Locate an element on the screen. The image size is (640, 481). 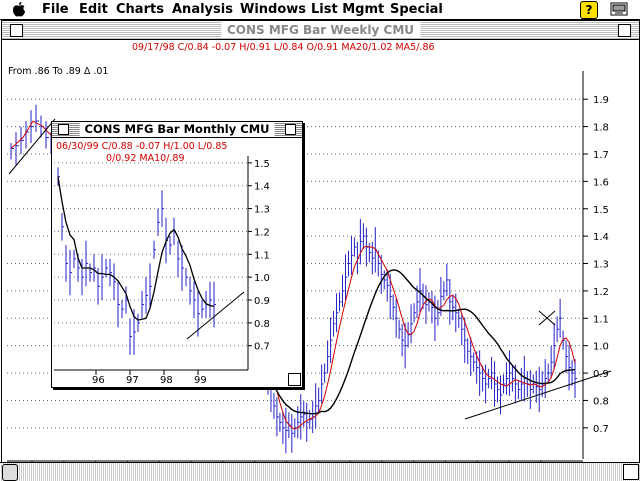
monthly-support-trendline is located at coordinates (215, 315).